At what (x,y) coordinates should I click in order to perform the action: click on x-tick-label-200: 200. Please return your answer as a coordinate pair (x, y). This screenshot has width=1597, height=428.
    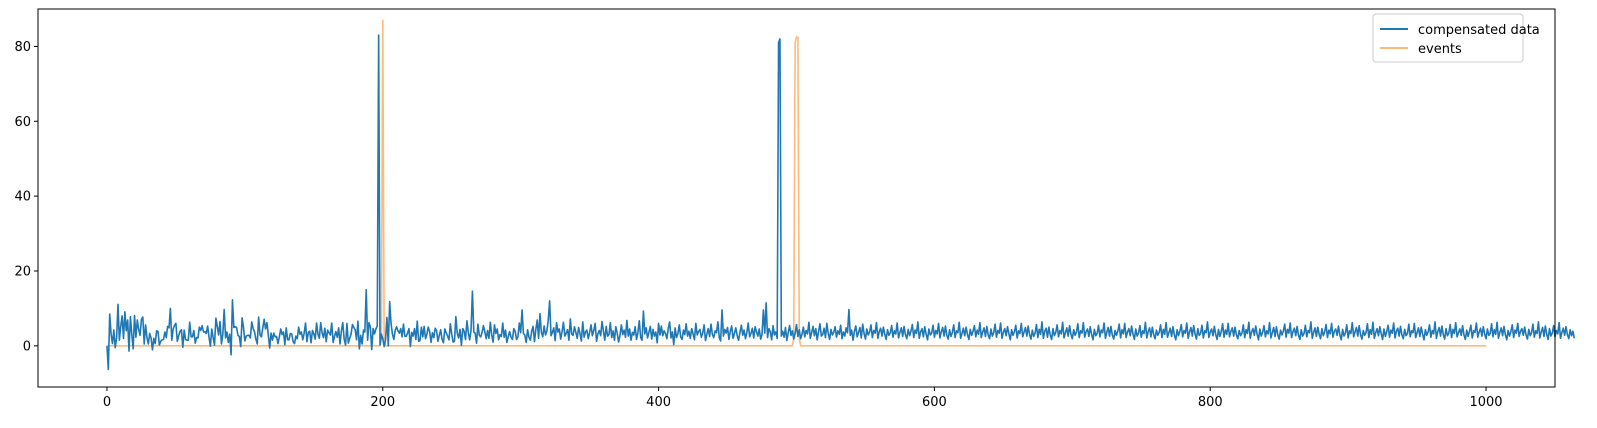
    Looking at the image, I should click on (382, 402).